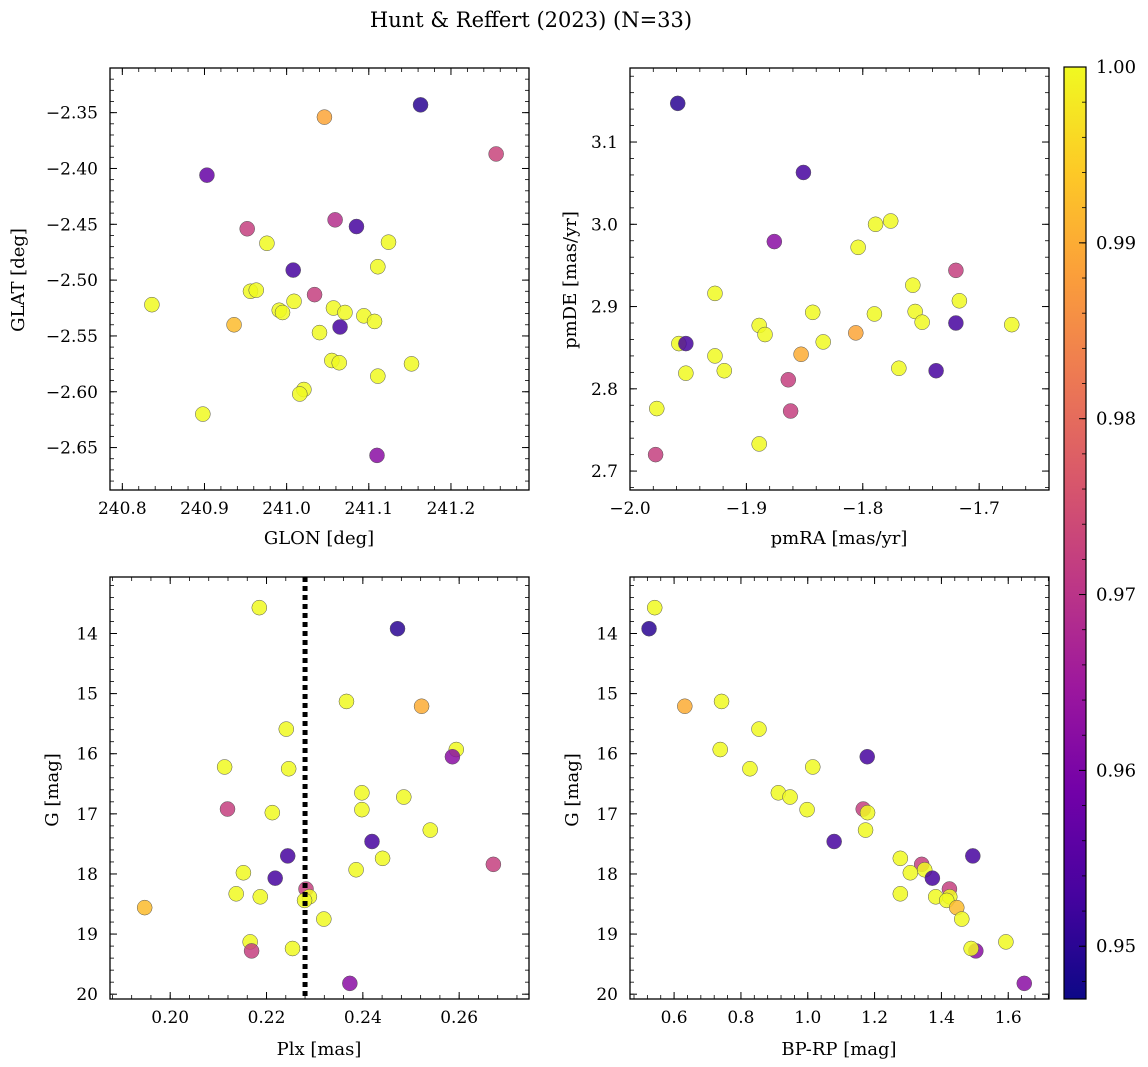 Image resolution: width=1148 pixels, height=1067 pixels. I want to click on y-tick-label: 17, so click(607, 815).